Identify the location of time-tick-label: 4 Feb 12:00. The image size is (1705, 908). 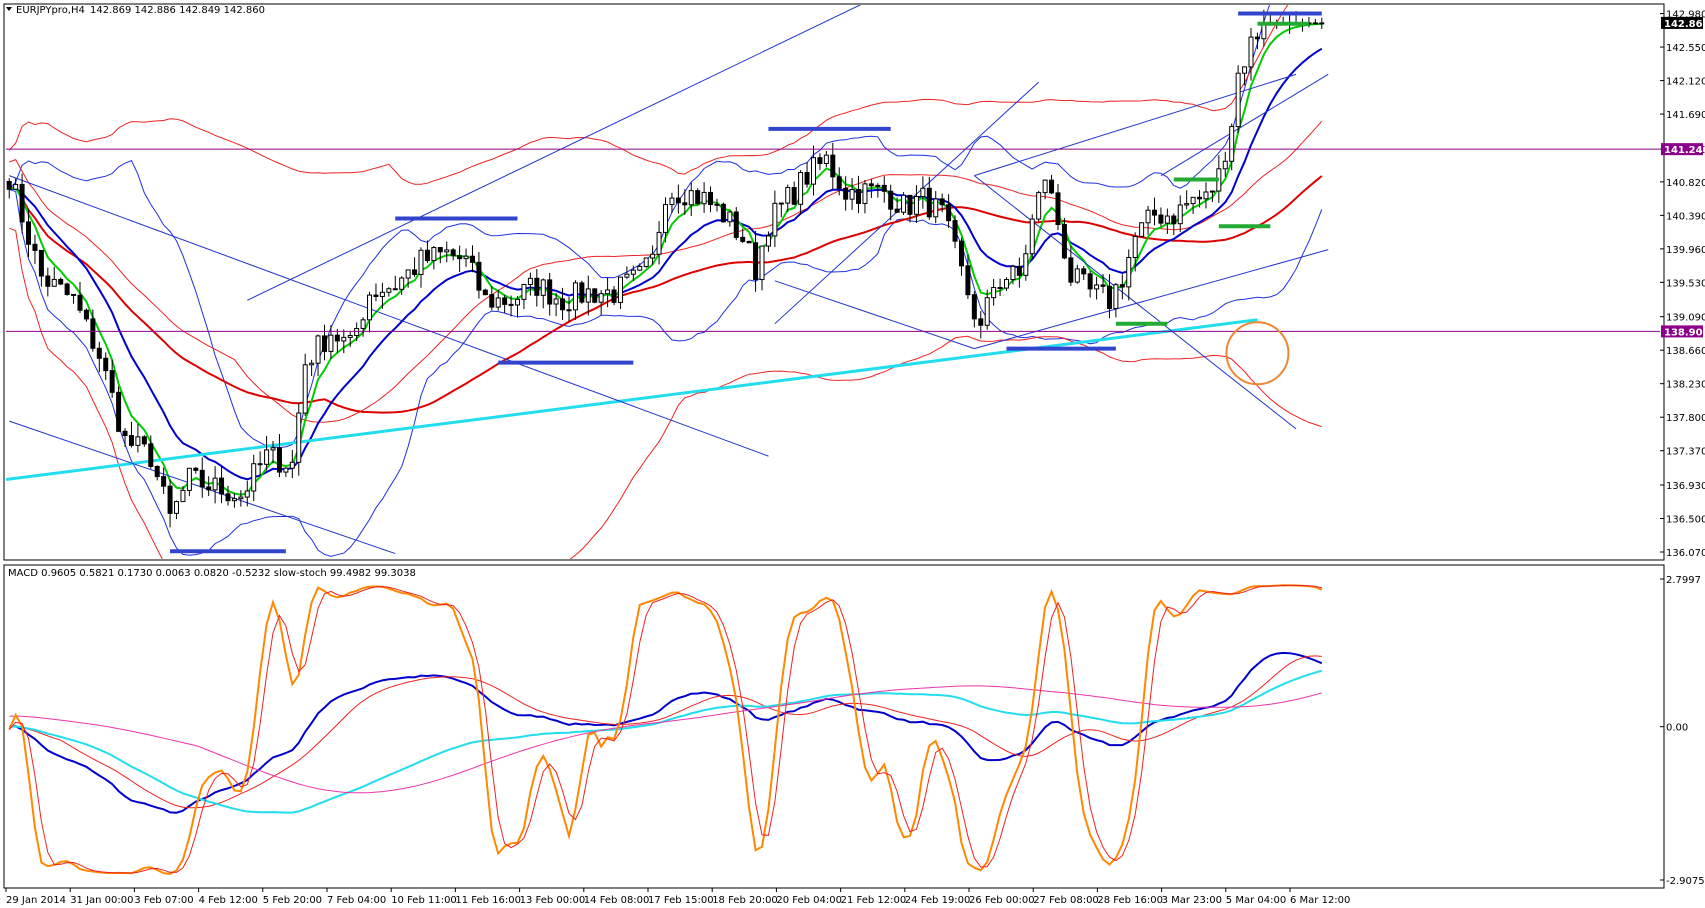
(228, 900).